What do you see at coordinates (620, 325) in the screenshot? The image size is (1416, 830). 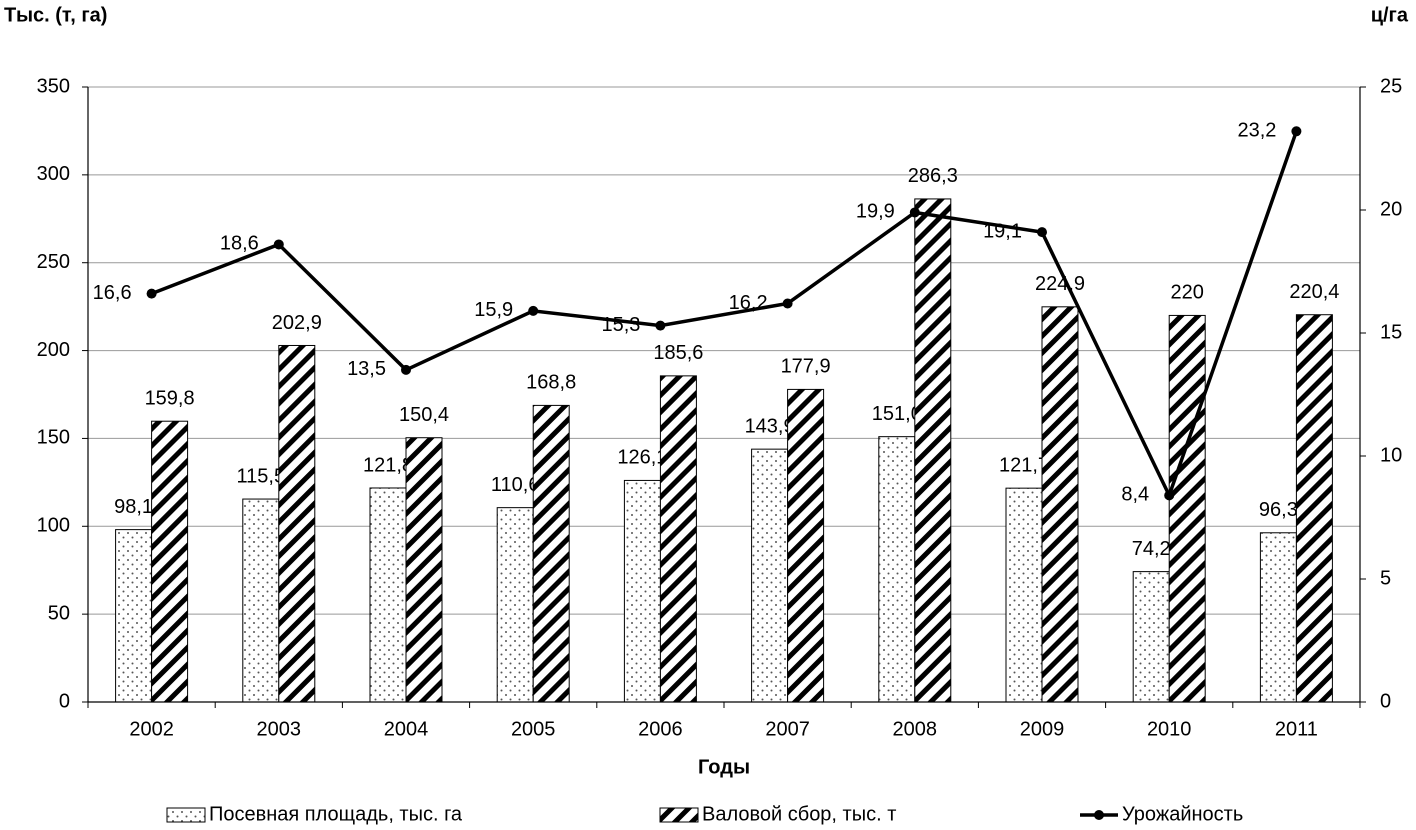 I see `data-label: 15,3` at bounding box center [620, 325].